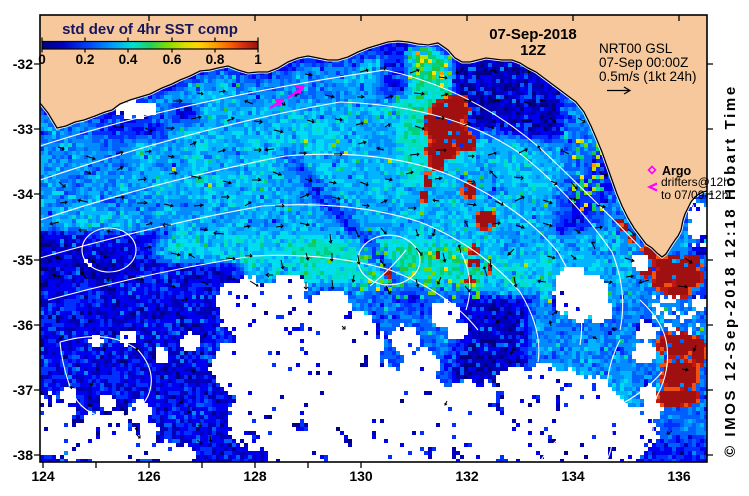 This screenshot has height=496, width=749. I want to click on svg-text: 136, so click(679, 476).